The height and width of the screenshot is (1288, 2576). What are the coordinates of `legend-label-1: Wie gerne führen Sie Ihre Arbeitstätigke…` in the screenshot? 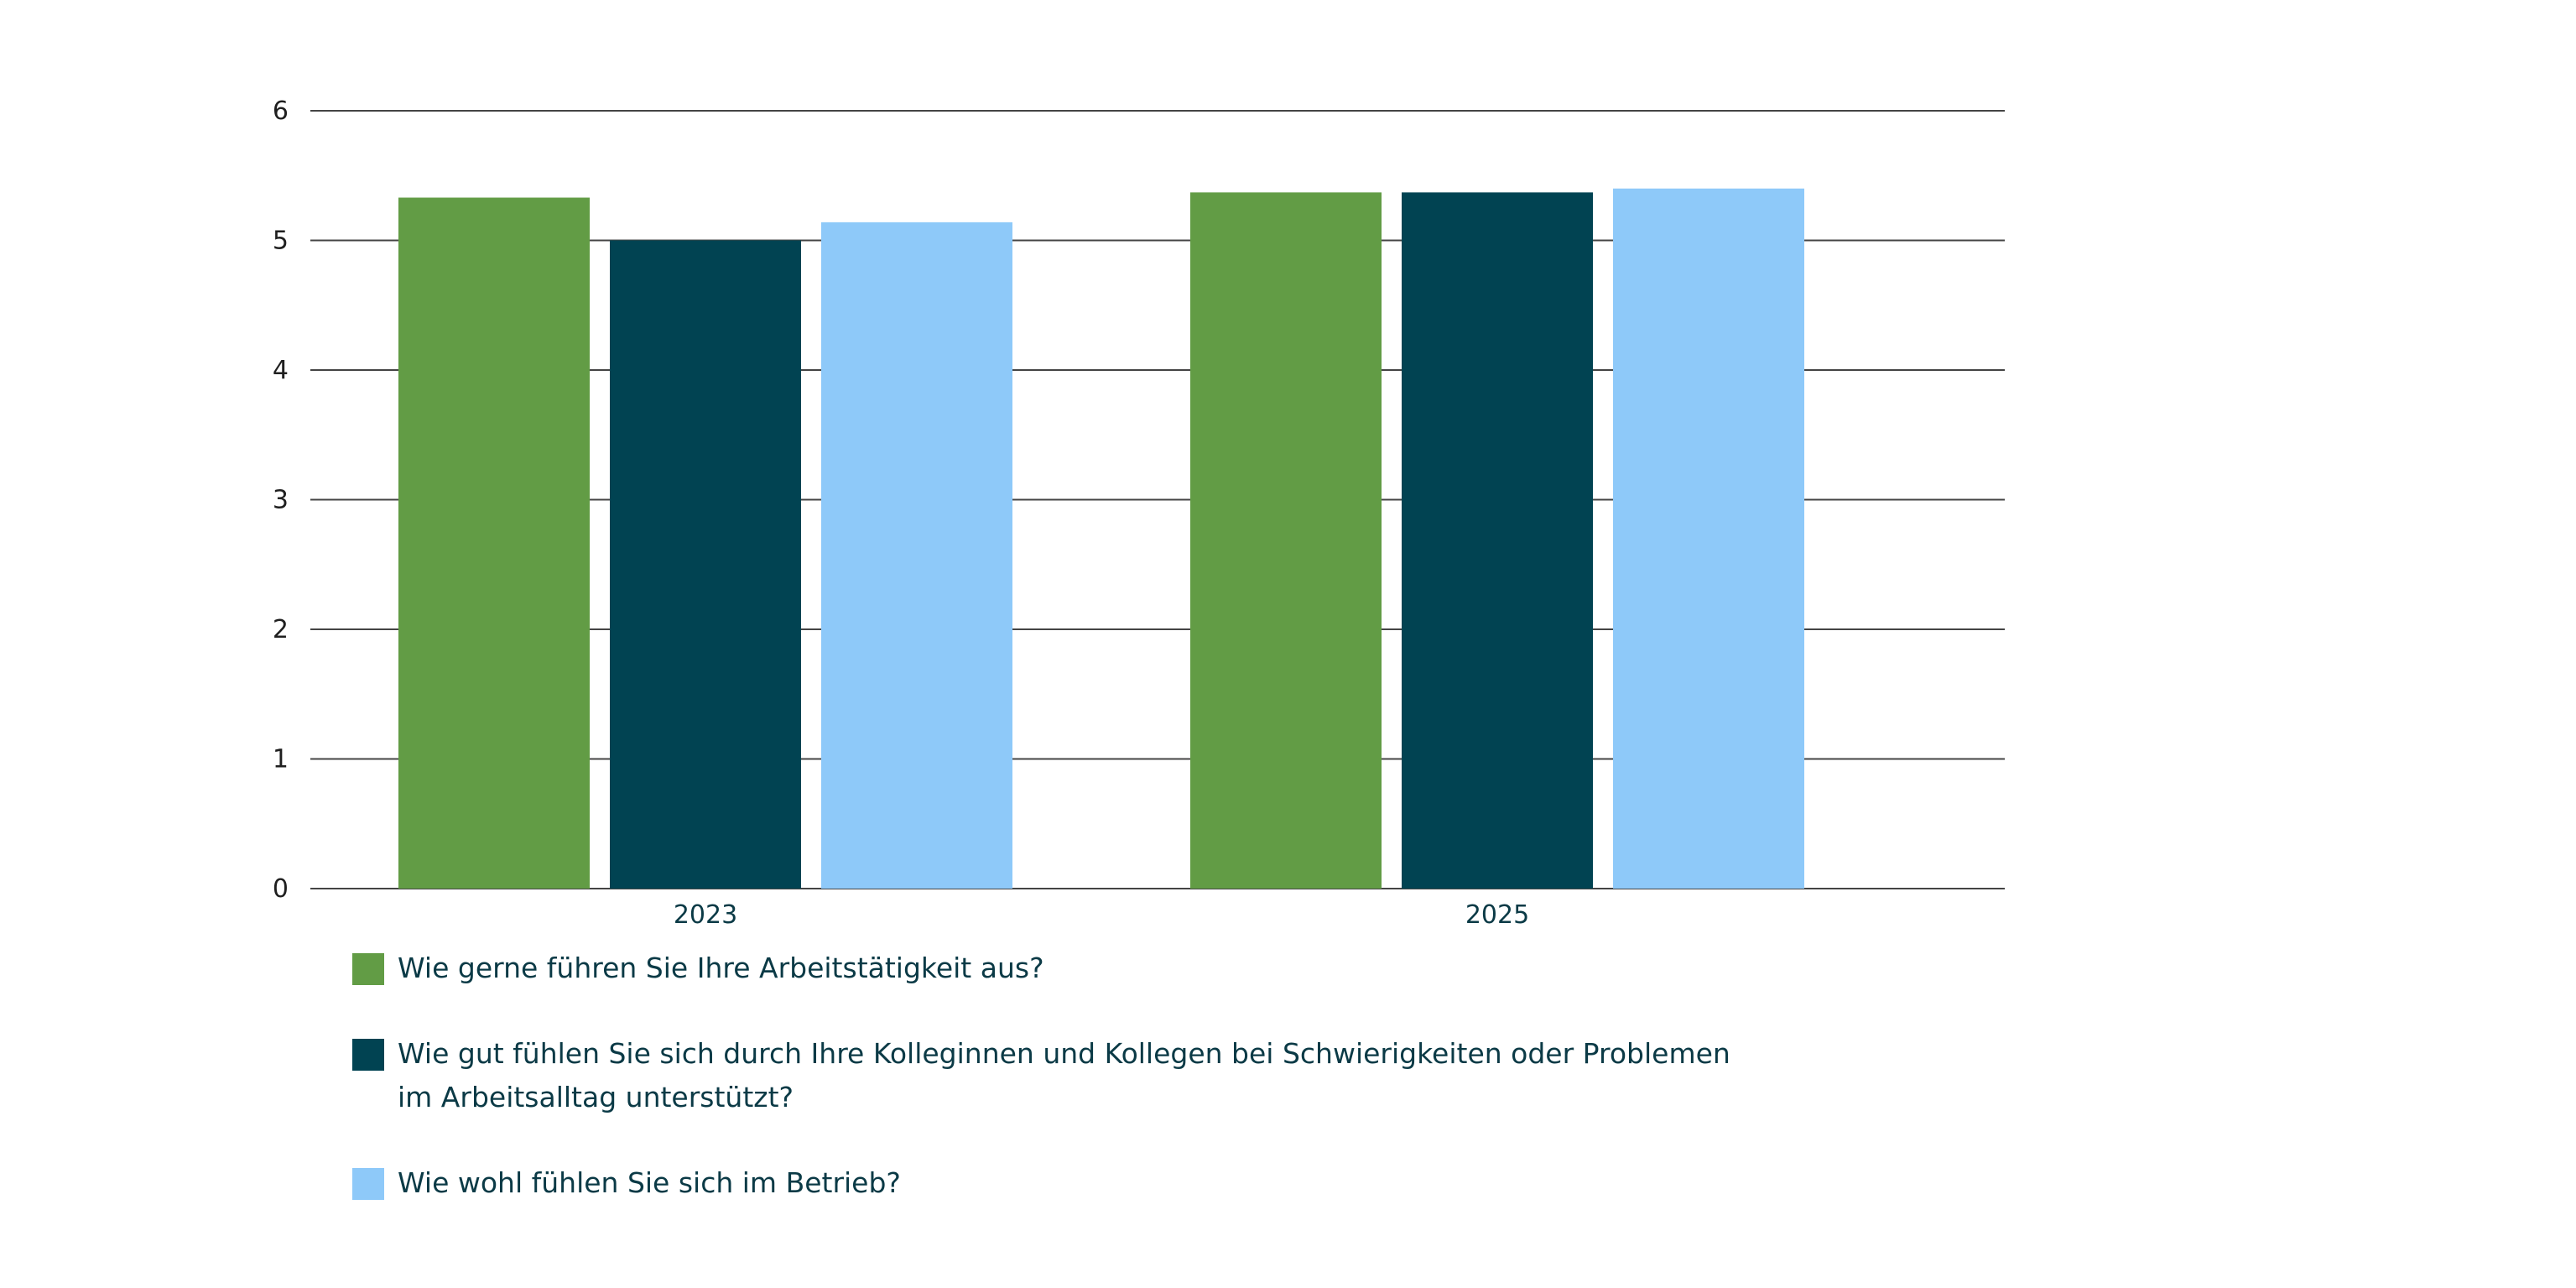 It's located at (721, 968).